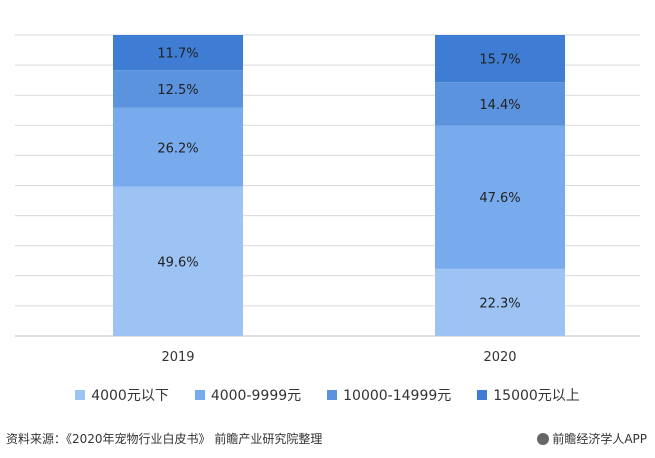 This screenshot has width=655, height=458. Describe the element at coordinates (327, 438) in the screenshot. I see `footer: 资料来源：《2020年宠物行业白皮书》 前瞻产业研究院整理 前瞻经济学人APP` at that location.